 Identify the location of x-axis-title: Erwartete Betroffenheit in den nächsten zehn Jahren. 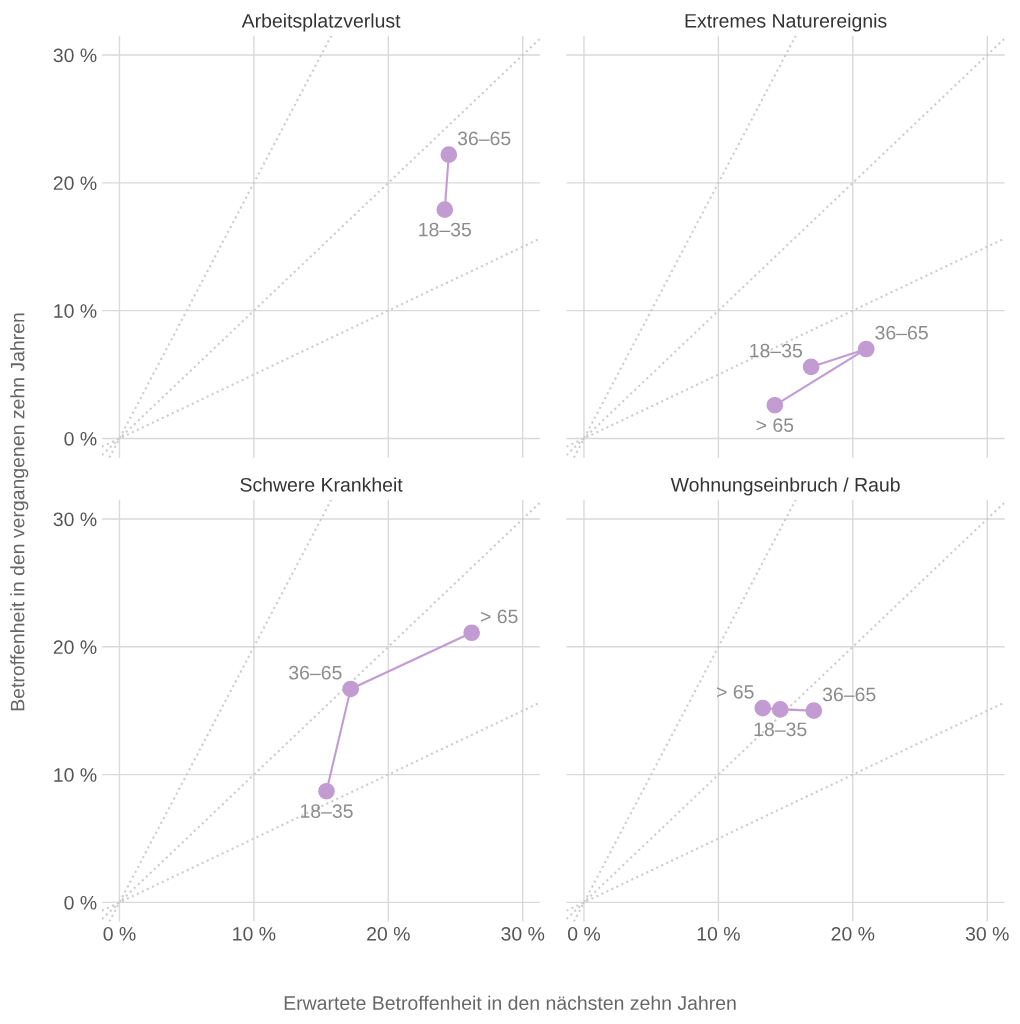
(510, 1002).